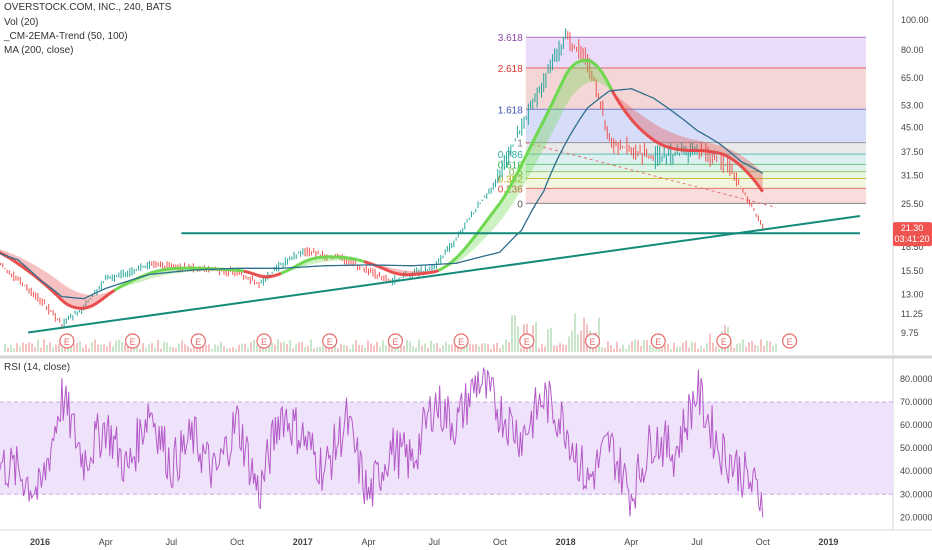 The height and width of the screenshot is (550, 932). I want to click on fib-level-label: 0.236, so click(510, 189).